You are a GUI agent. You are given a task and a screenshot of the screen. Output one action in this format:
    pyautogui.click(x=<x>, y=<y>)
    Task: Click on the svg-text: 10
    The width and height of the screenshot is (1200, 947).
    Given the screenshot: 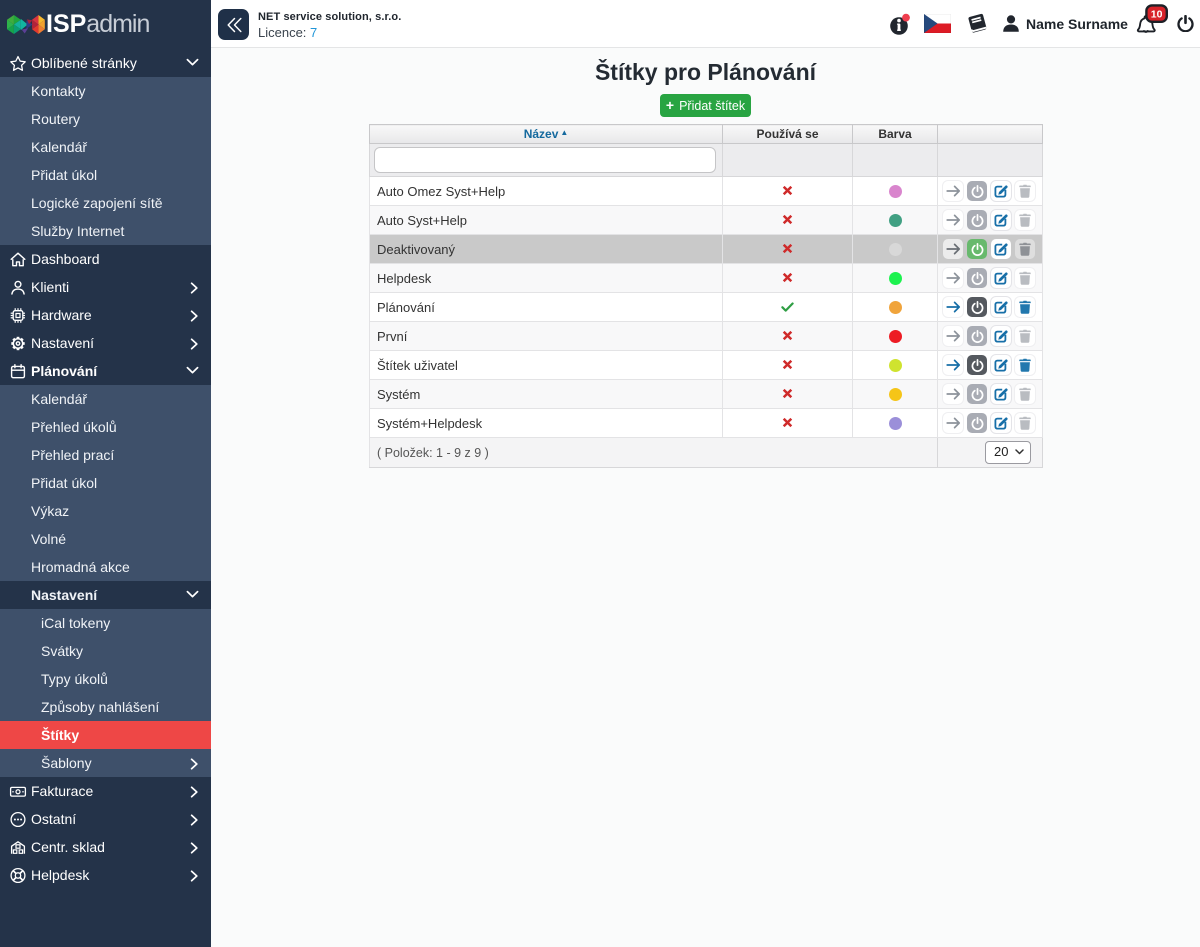 What is the action you would take?
    pyautogui.click(x=1157, y=15)
    